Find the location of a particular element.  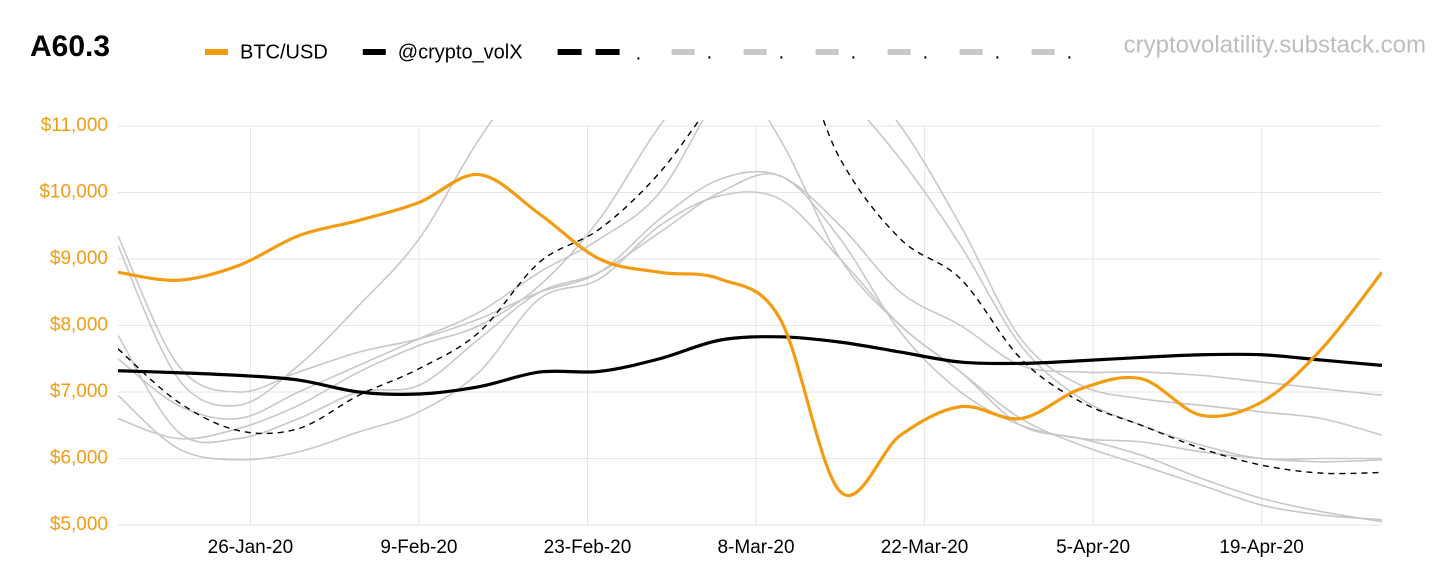

legend-label: @crypto_volX is located at coordinates (460, 52).